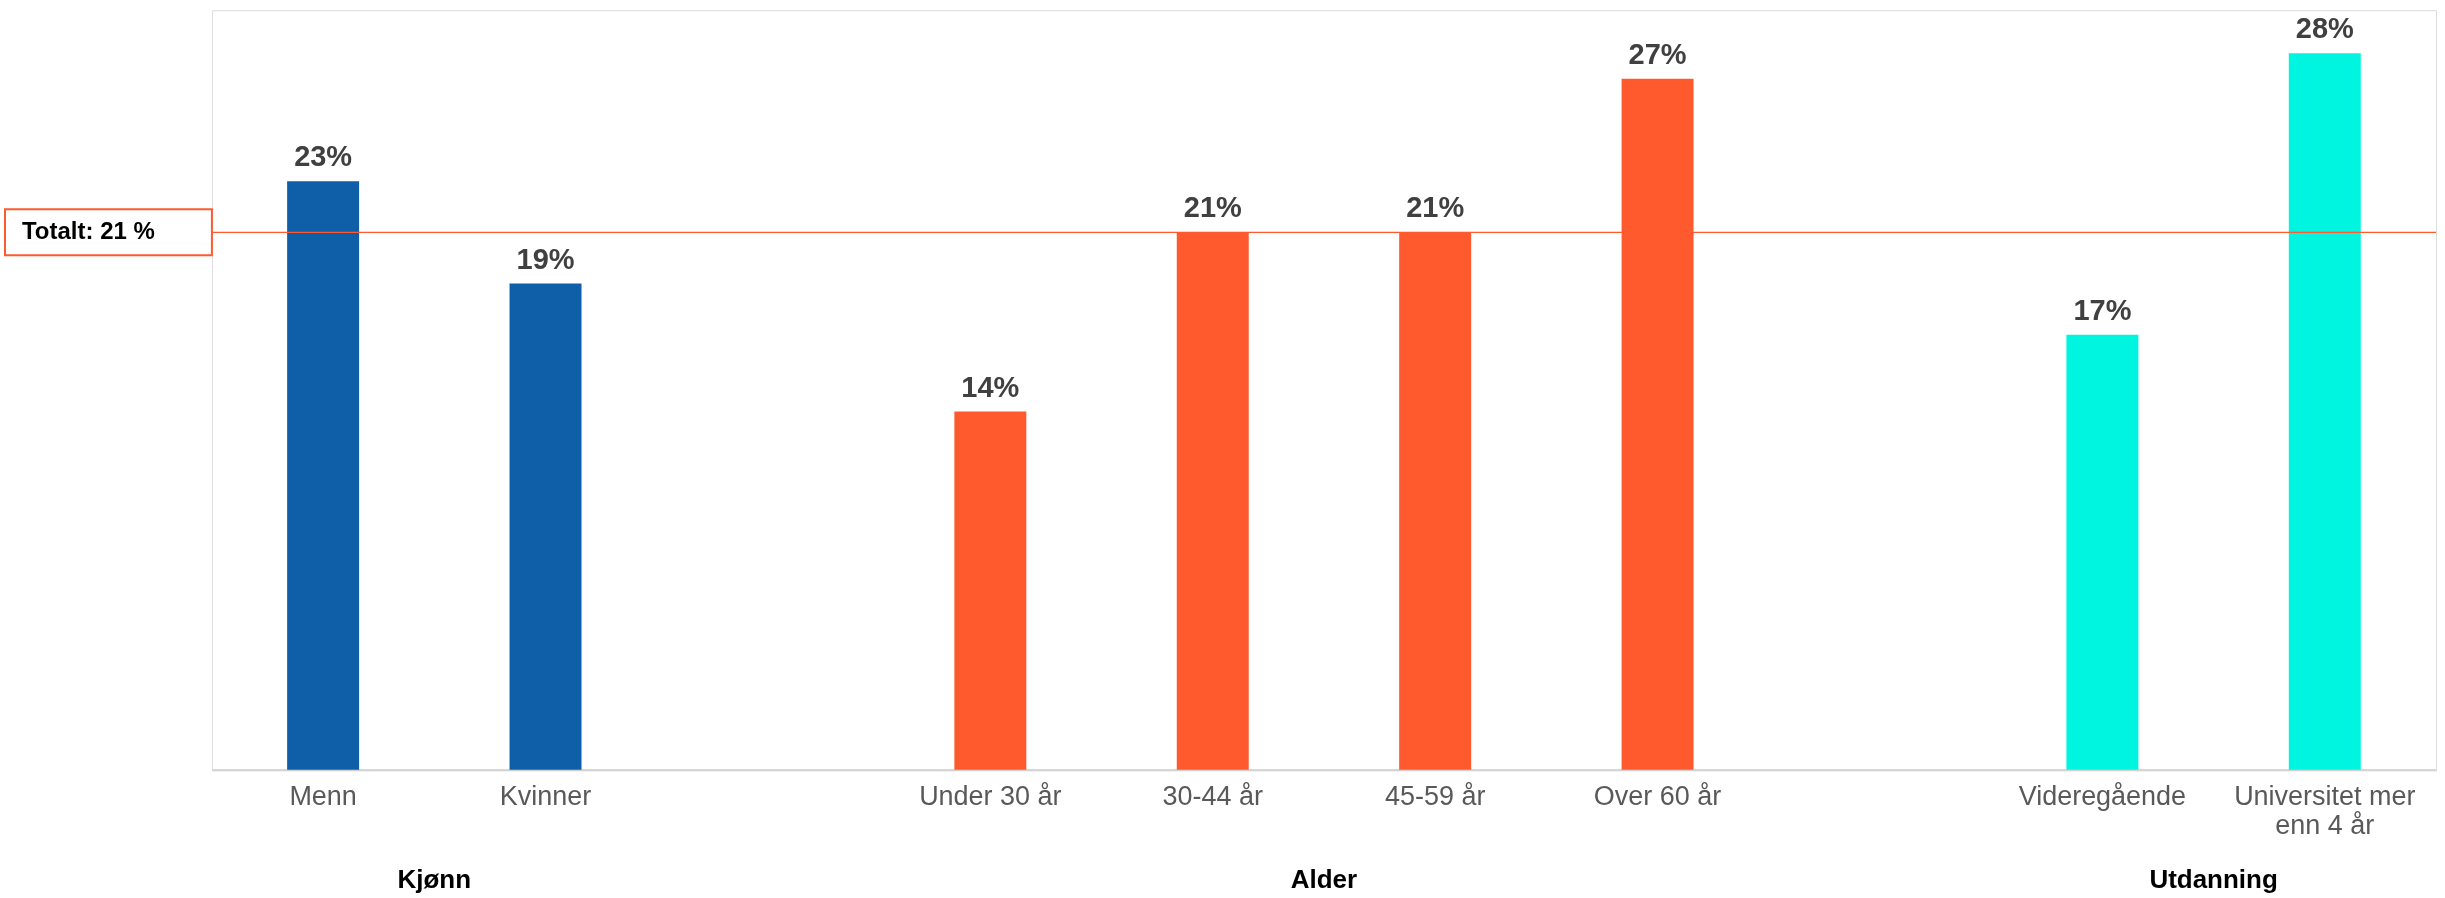 The height and width of the screenshot is (898, 2445). I want to click on x-tick-label: Kvinner, so click(545, 796).